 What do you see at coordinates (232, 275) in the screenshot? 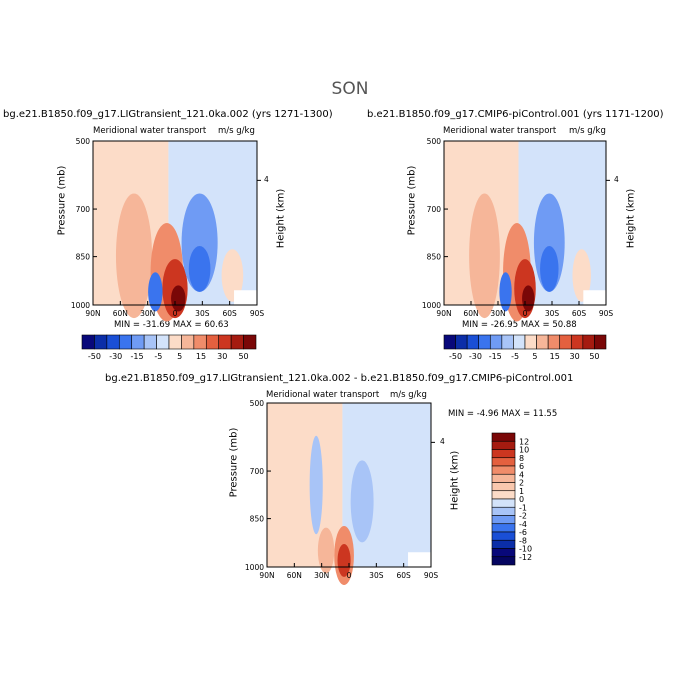
I see `left-sh-pos` at bounding box center [232, 275].